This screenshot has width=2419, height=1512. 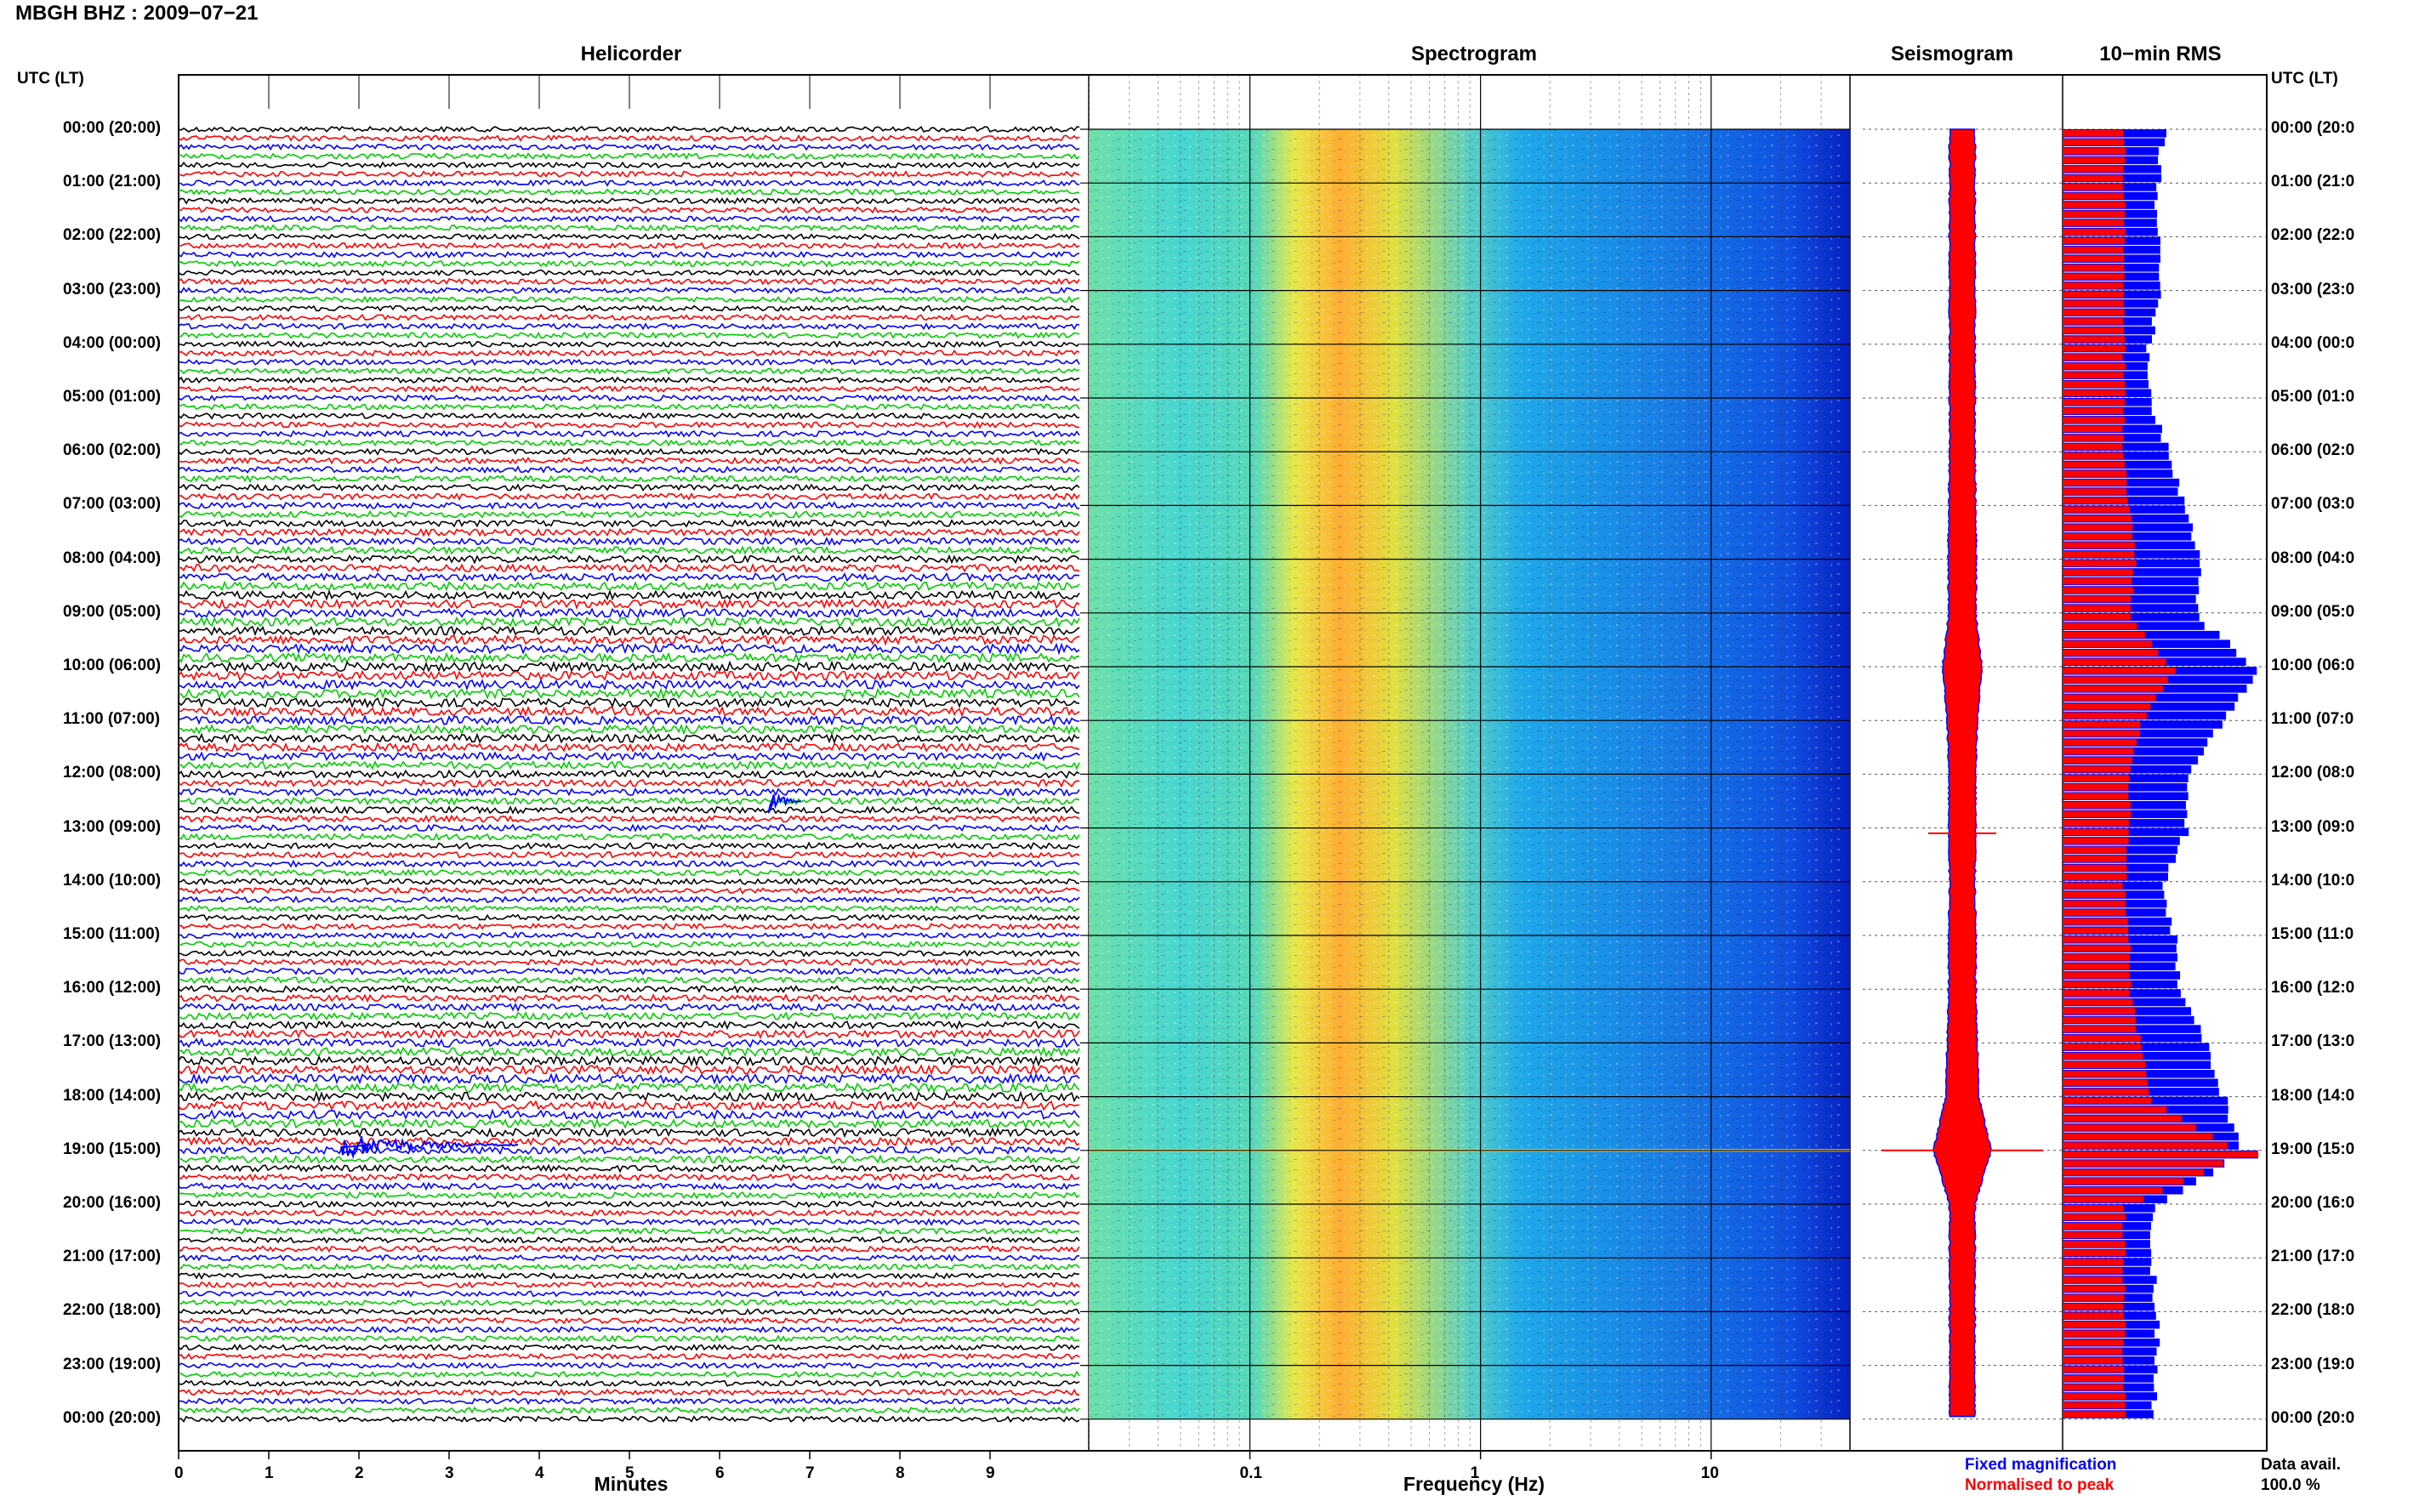 What do you see at coordinates (112, 611) in the screenshot?
I see `hour-label-left: 09:00 (05:00)` at bounding box center [112, 611].